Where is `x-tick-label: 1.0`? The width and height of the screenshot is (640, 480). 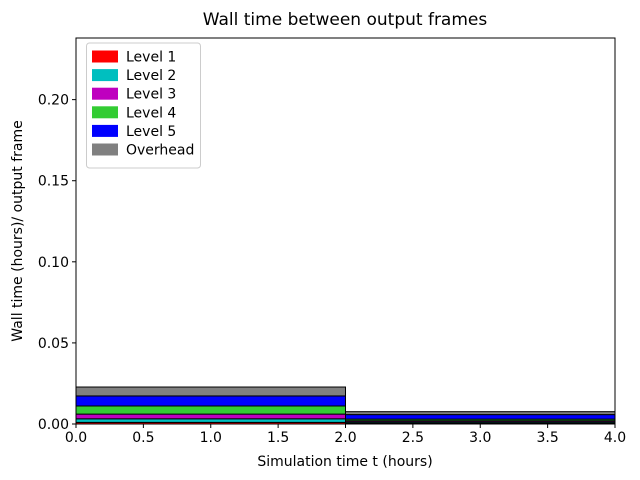 x-tick-label: 1.0 is located at coordinates (211, 438).